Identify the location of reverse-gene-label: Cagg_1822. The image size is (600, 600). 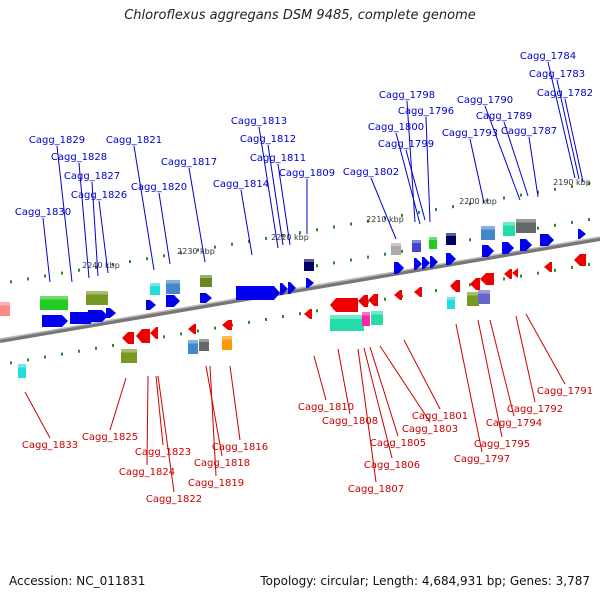
(174, 499).